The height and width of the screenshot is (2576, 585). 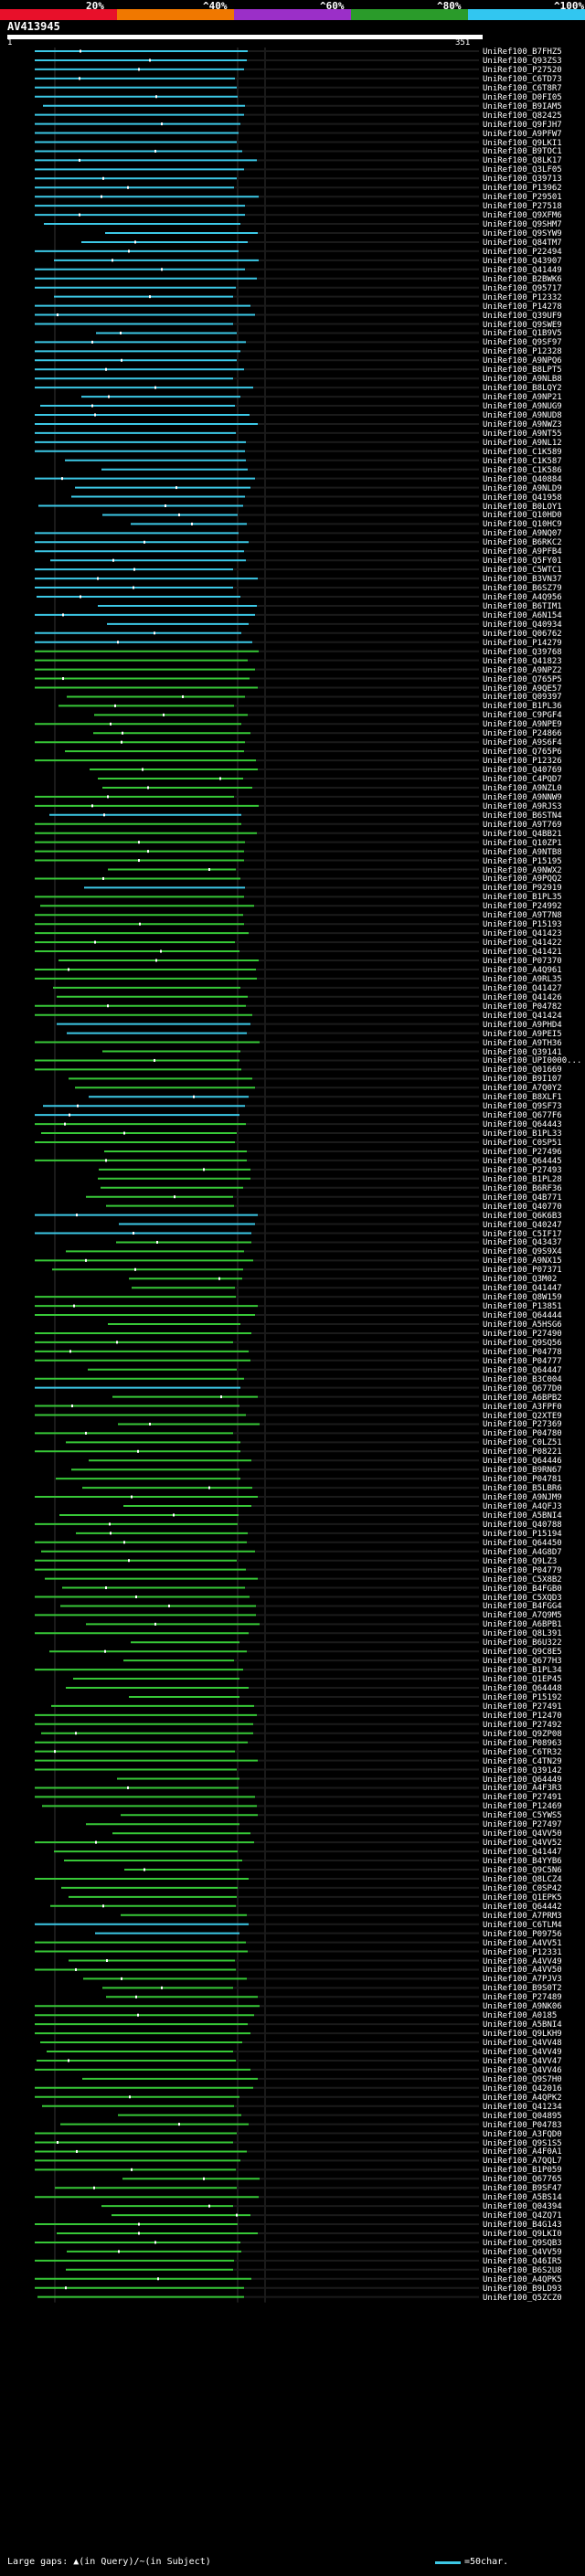 What do you see at coordinates (522, 679) in the screenshot?
I see `hit-label: UniRef100_Q765P5` at bounding box center [522, 679].